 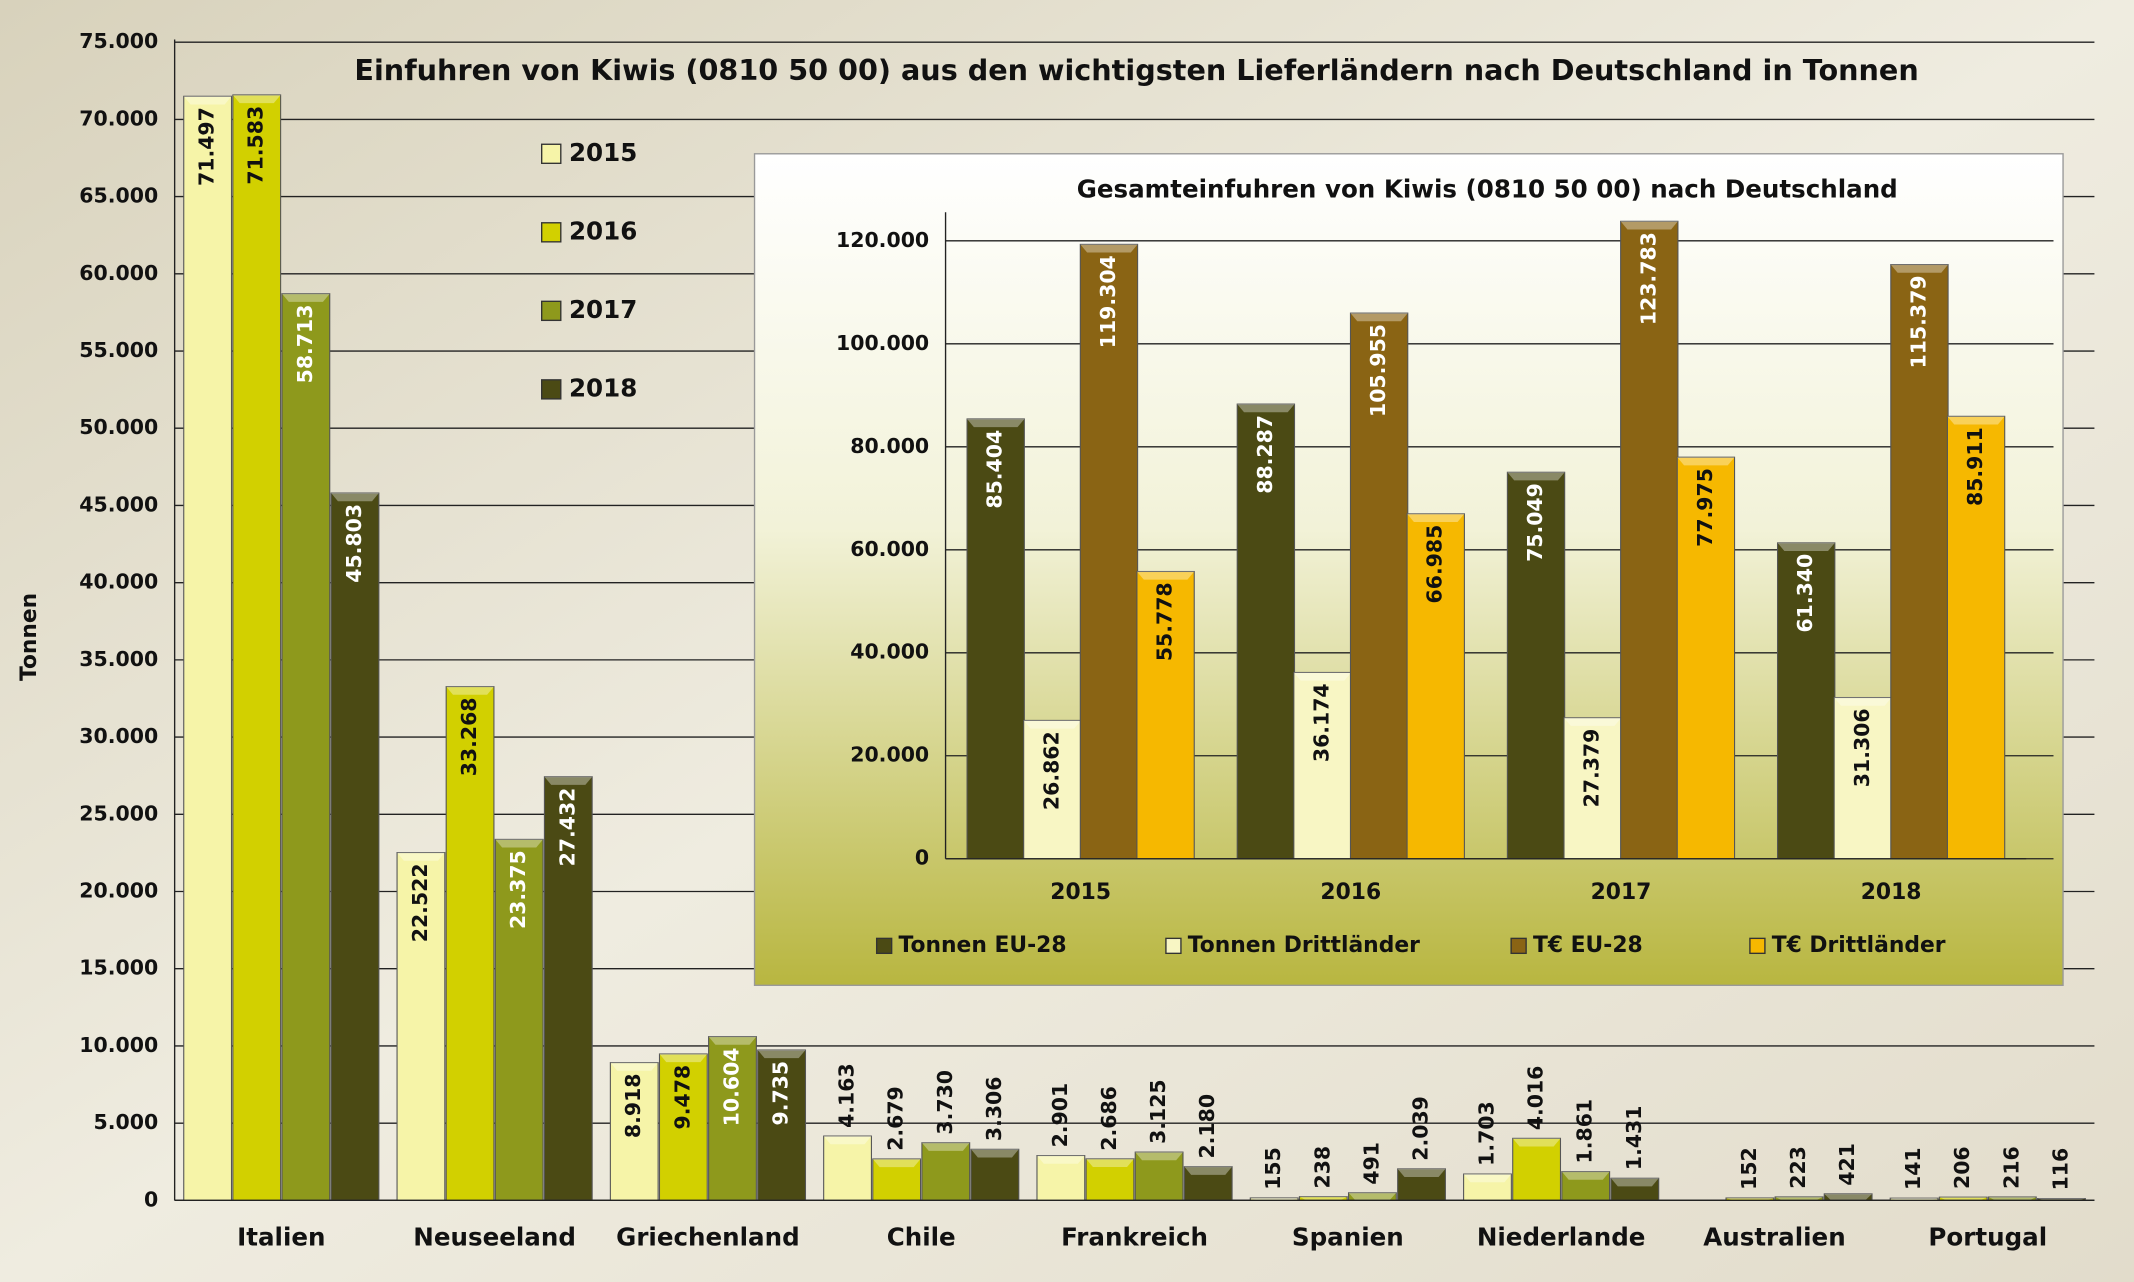 What do you see at coordinates (1421, 1128) in the screenshot?
I see `value-label: 2.039` at bounding box center [1421, 1128].